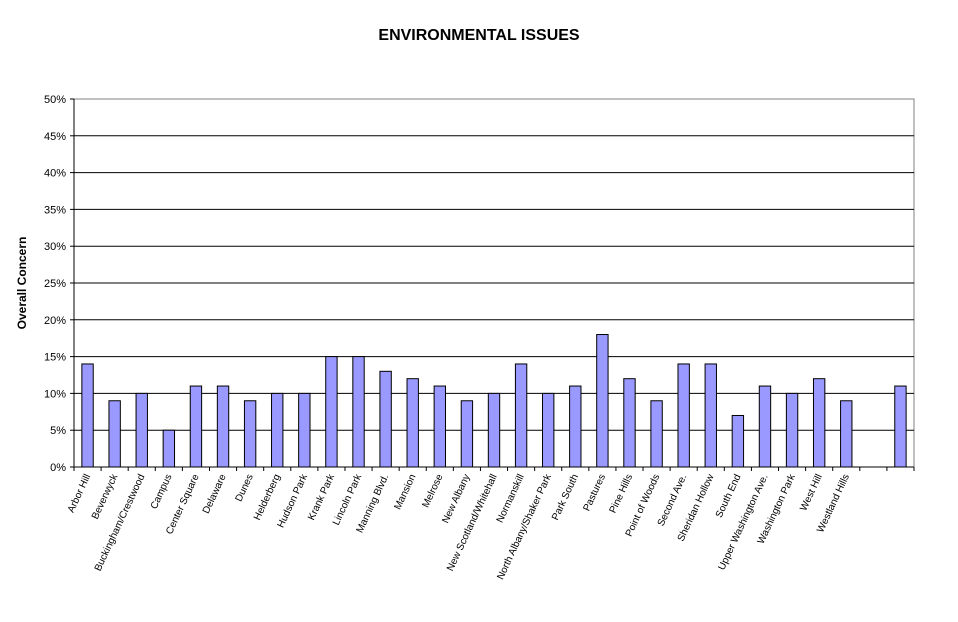 This screenshot has height=622, width=958. Describe the element at coordinates (55, 321) in the screenshot. I see `y-tick-label: 20%` at that location.